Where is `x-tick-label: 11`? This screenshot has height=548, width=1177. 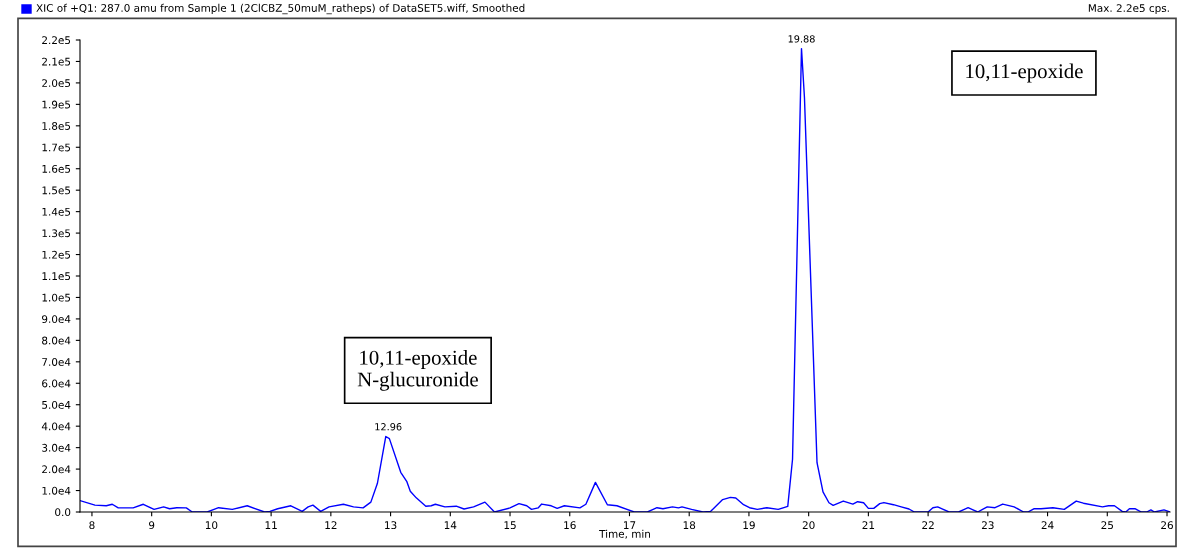
x-tick-label: 11 is located at coordinates (271, 525).